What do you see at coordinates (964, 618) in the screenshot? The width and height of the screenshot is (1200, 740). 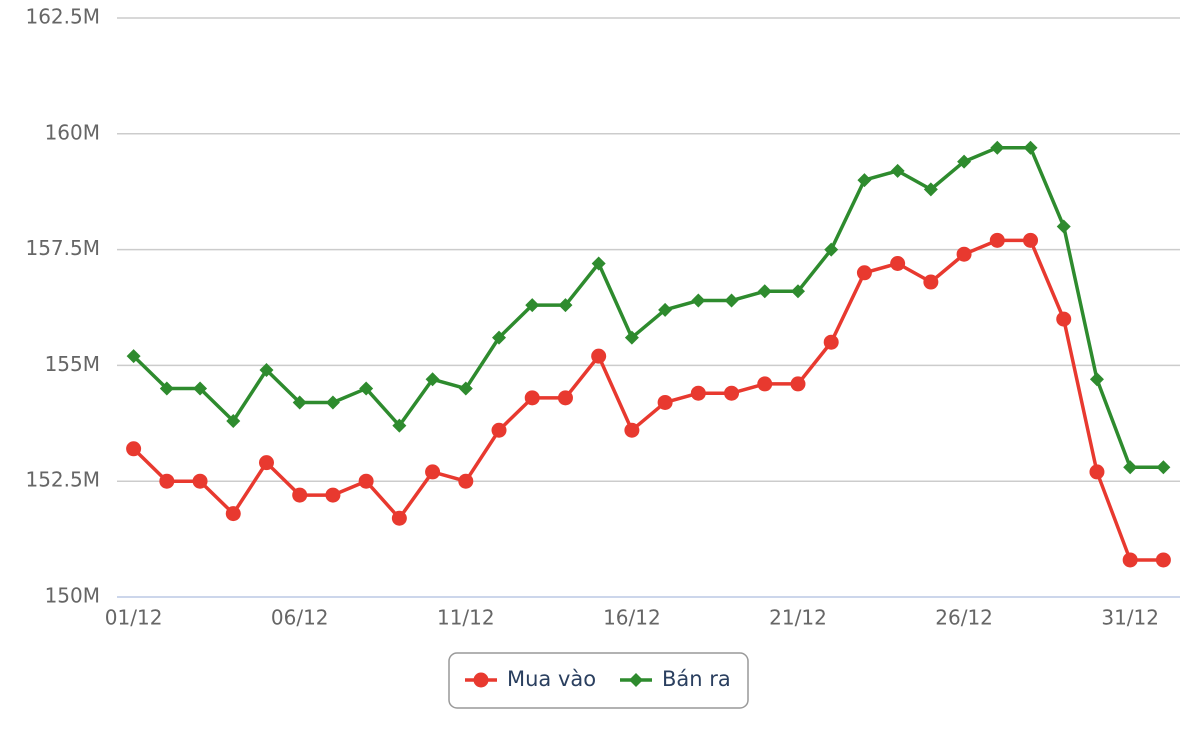 I see `x-tick-label: 26/12` at bounding box center [964, 618].